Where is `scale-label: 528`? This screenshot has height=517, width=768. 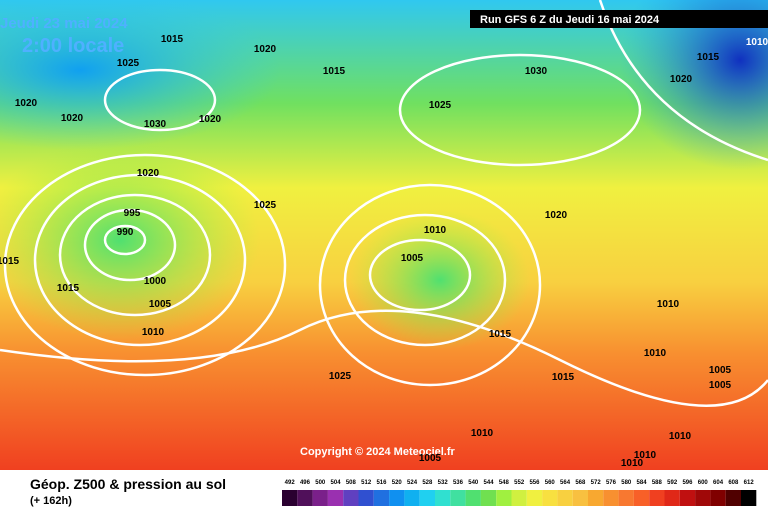
scale-label: 528 is located at coordinates (427, 483).